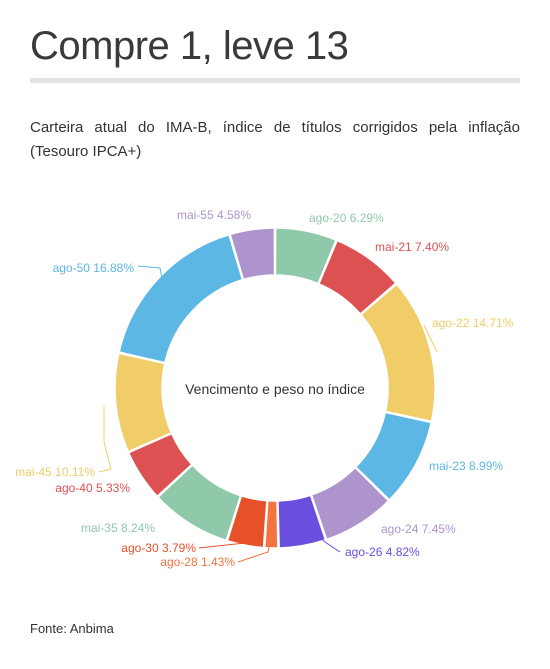 Image resolution: width=550 pixels, height=669 pixels. Describe the element at coordinates (72, 628) in the screenshot. I see `source-note: Fonte: Anbima` at that location.